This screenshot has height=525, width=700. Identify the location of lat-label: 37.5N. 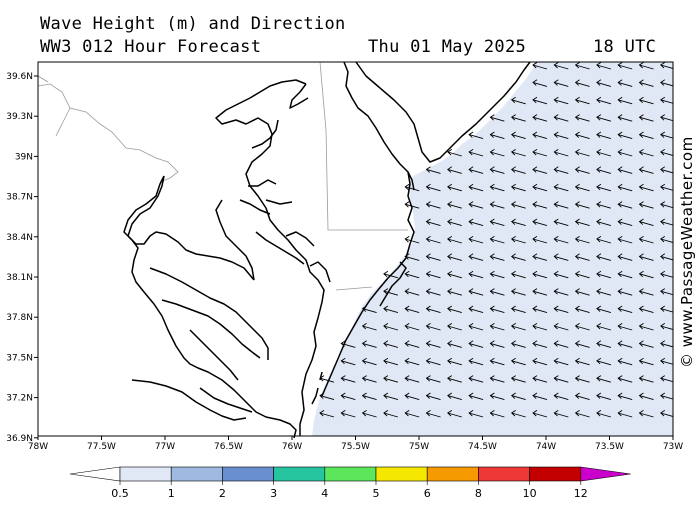
(19, 358).